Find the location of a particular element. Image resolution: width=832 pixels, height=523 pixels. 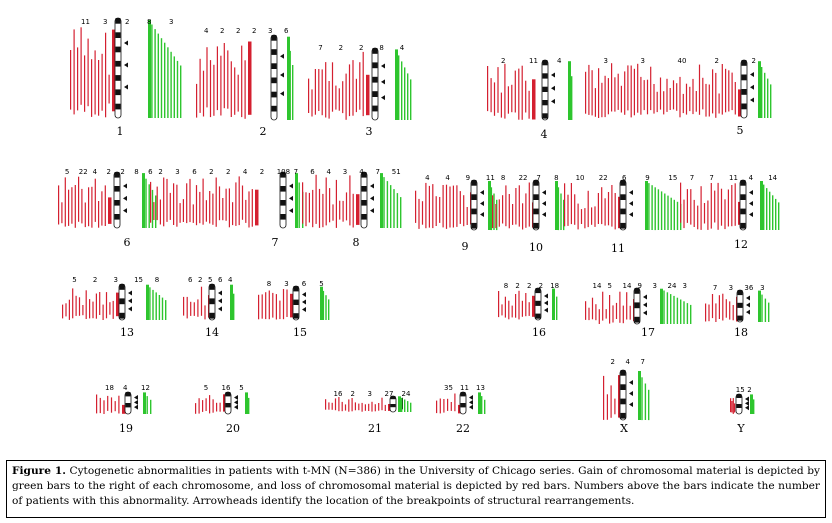

abnormality-count: 2 is located at coordinates (95, 280).